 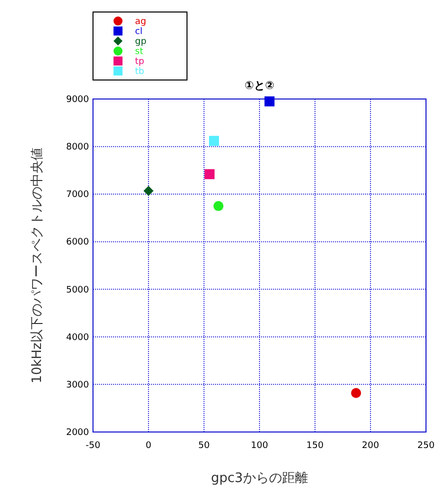 I want to click on legend-label: tb, so click(x=140, y=72).